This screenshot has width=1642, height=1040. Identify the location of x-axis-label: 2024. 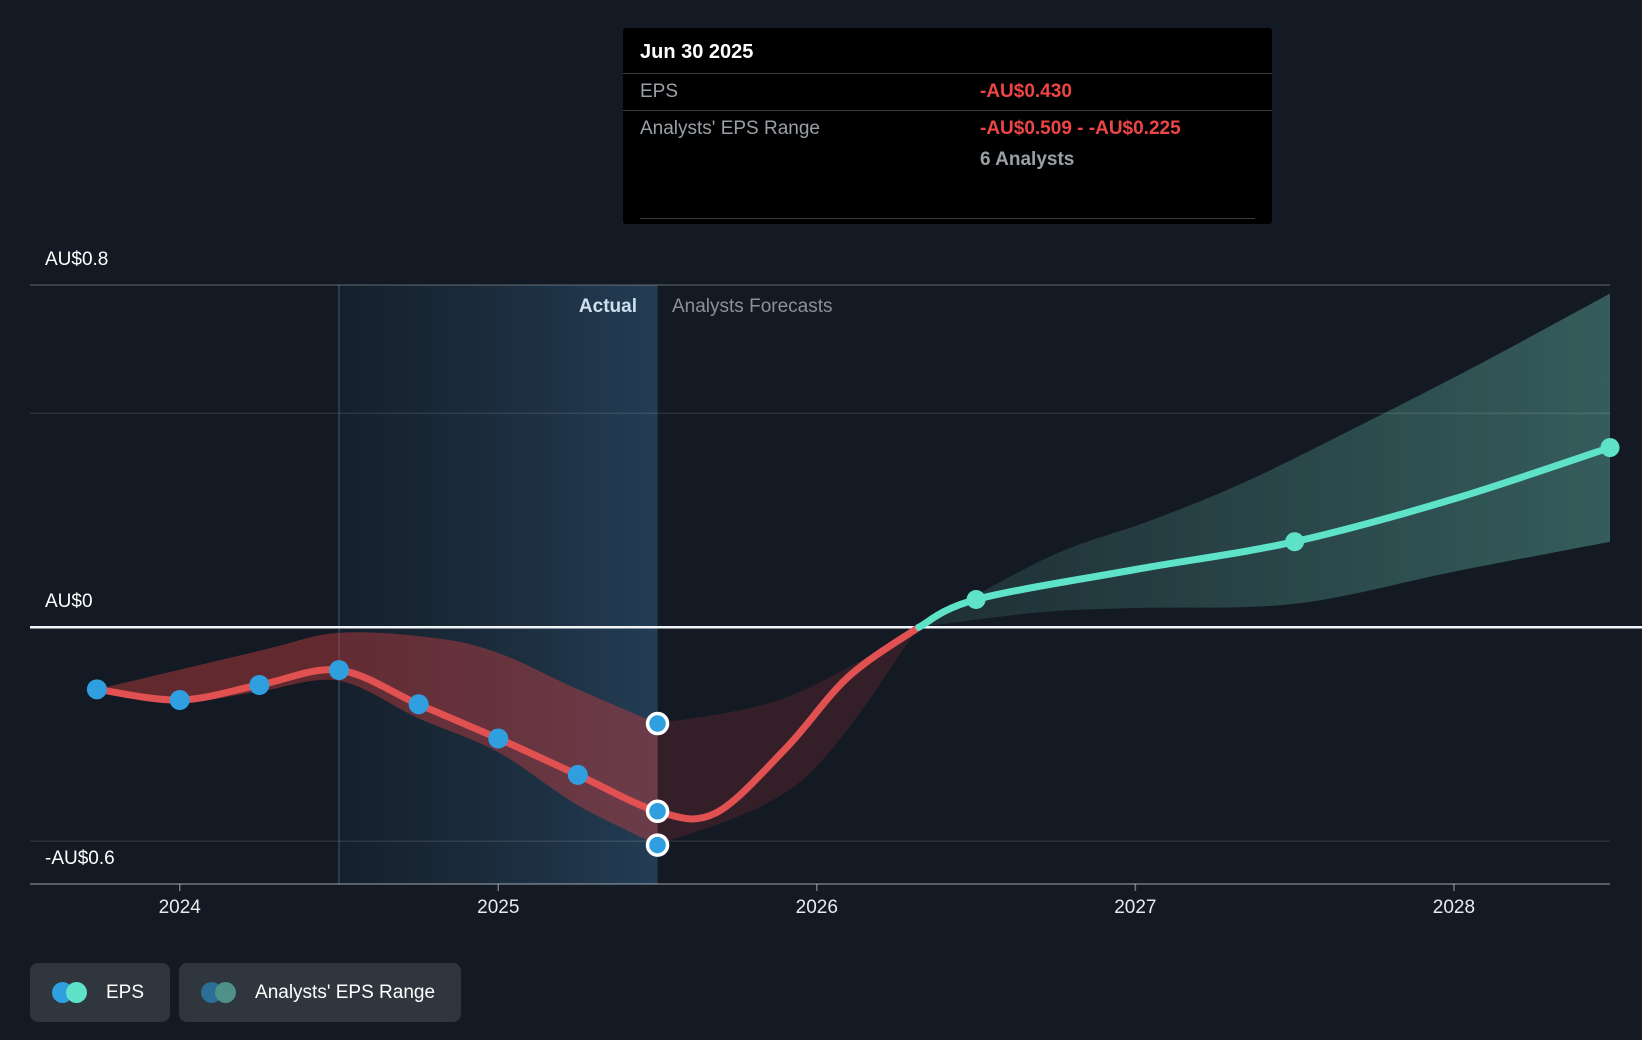
(179, 907).